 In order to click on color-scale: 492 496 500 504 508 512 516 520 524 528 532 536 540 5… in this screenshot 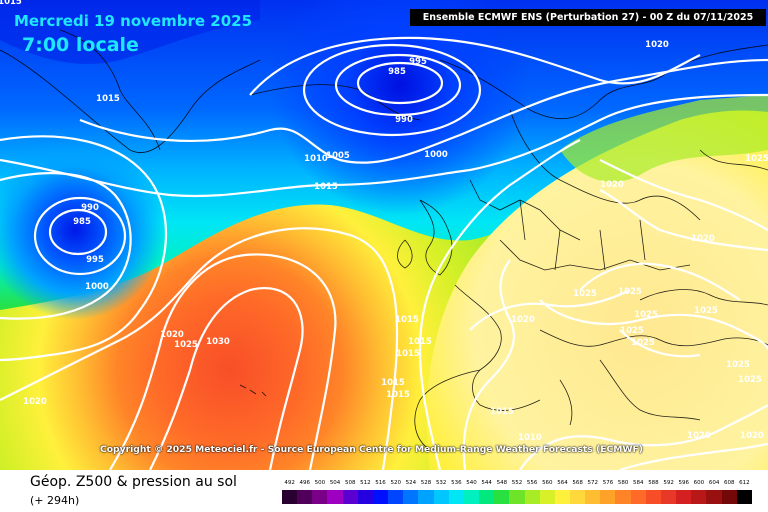, I will do `click(517, 492)`.